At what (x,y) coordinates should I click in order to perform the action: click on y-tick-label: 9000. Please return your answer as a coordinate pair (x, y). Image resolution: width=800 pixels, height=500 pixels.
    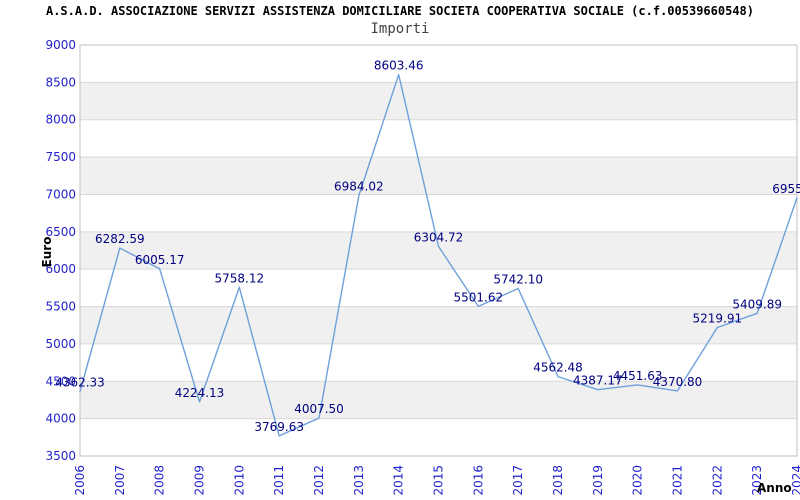
    Looking at the image, I should click on (60, 45).